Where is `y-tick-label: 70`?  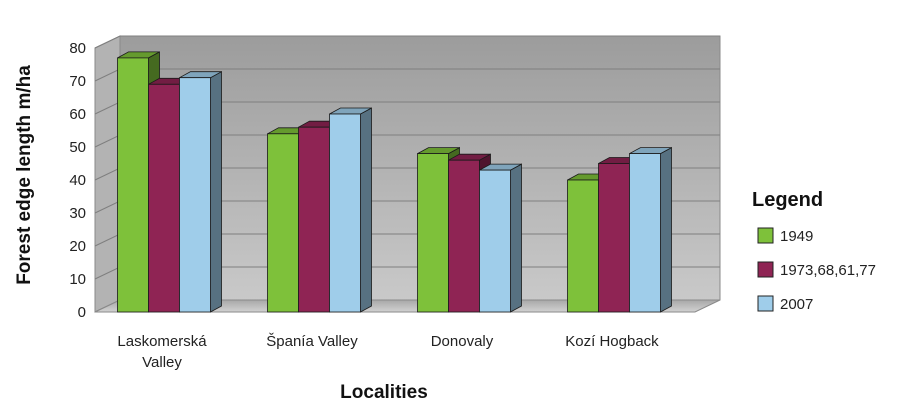
y-tick-label: 70 is located at coordinates (77, 81).